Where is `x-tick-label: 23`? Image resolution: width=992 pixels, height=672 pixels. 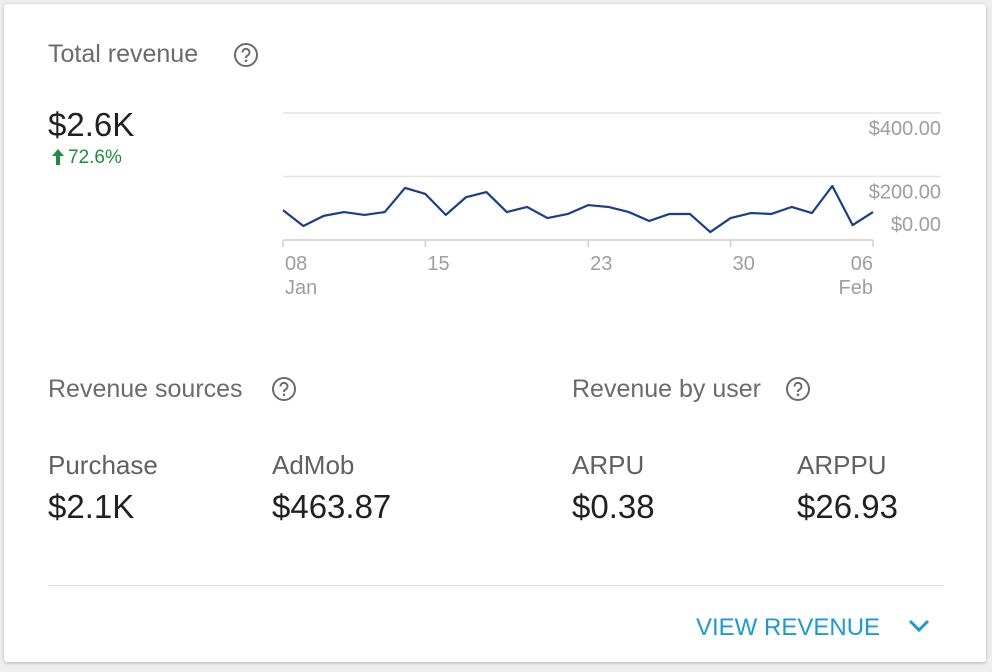
x-tick-label: 23 is located at coordinates (601, 264).